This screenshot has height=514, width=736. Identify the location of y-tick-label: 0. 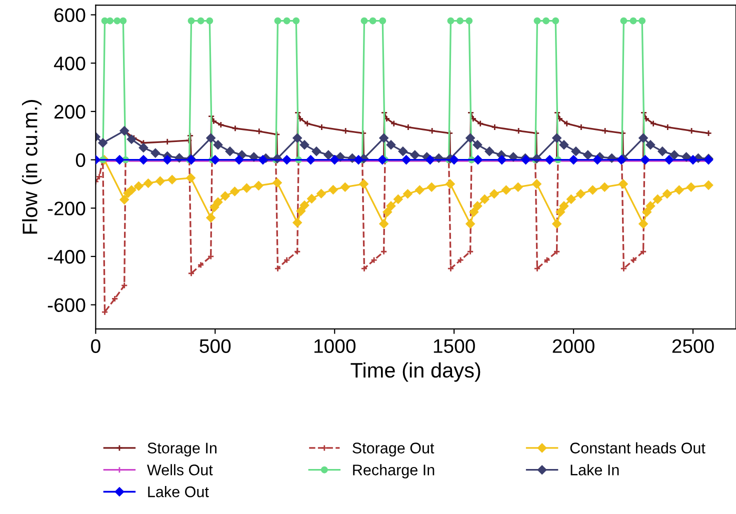
(81, 160).